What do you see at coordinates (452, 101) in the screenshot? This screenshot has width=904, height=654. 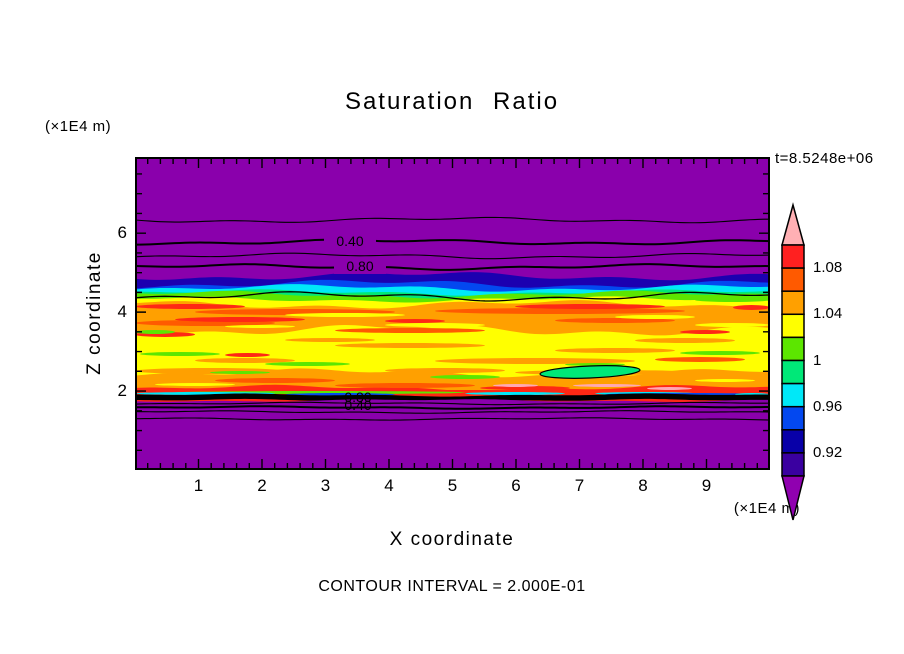 I see `chart-title: Saturation Ratio` at bounding box center [452, 101].